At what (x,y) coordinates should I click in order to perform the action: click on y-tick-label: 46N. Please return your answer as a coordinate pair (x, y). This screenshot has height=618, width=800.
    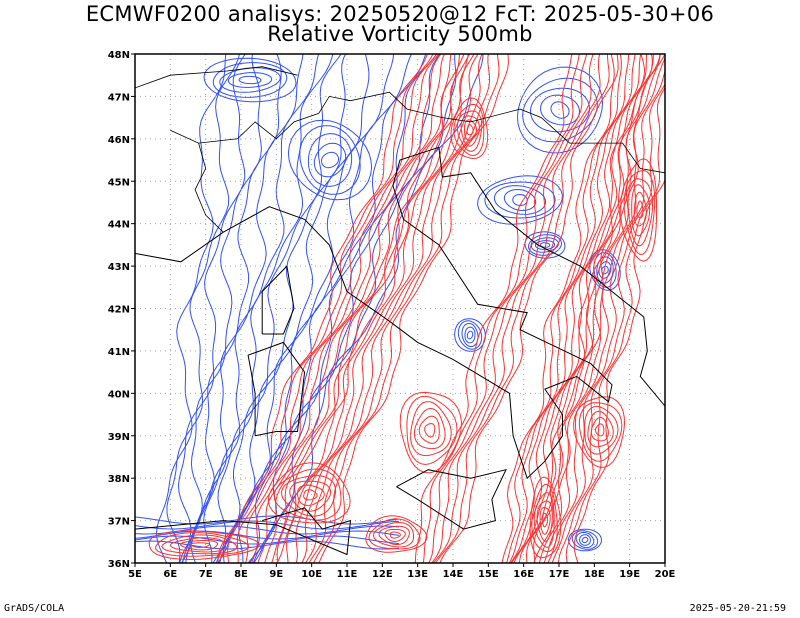
    Looking at the image, I should click on (119, 140).